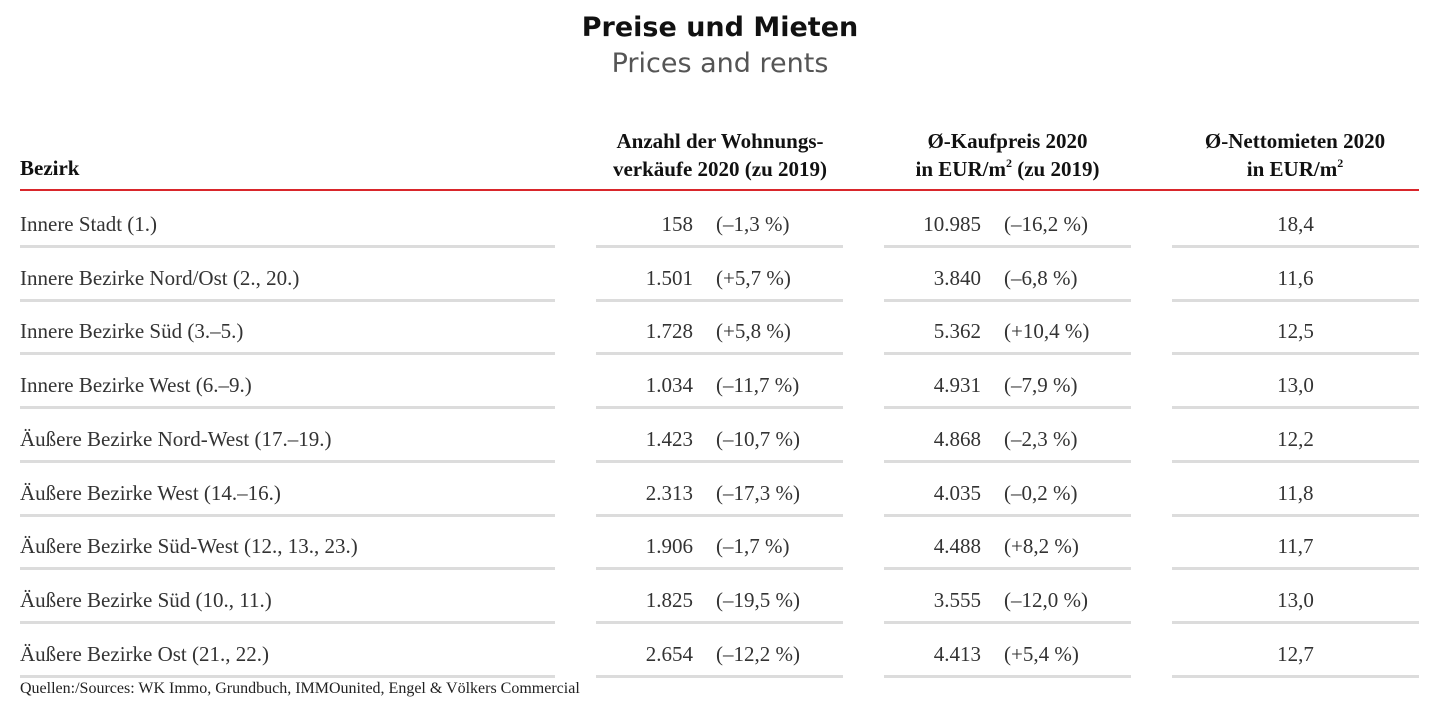 The height and width of the screenshot is (716, 1440). Describe the element at coordinates (758, 492) in the screenshot. I see `row-sales-change: (–17,3 %)` at that location.